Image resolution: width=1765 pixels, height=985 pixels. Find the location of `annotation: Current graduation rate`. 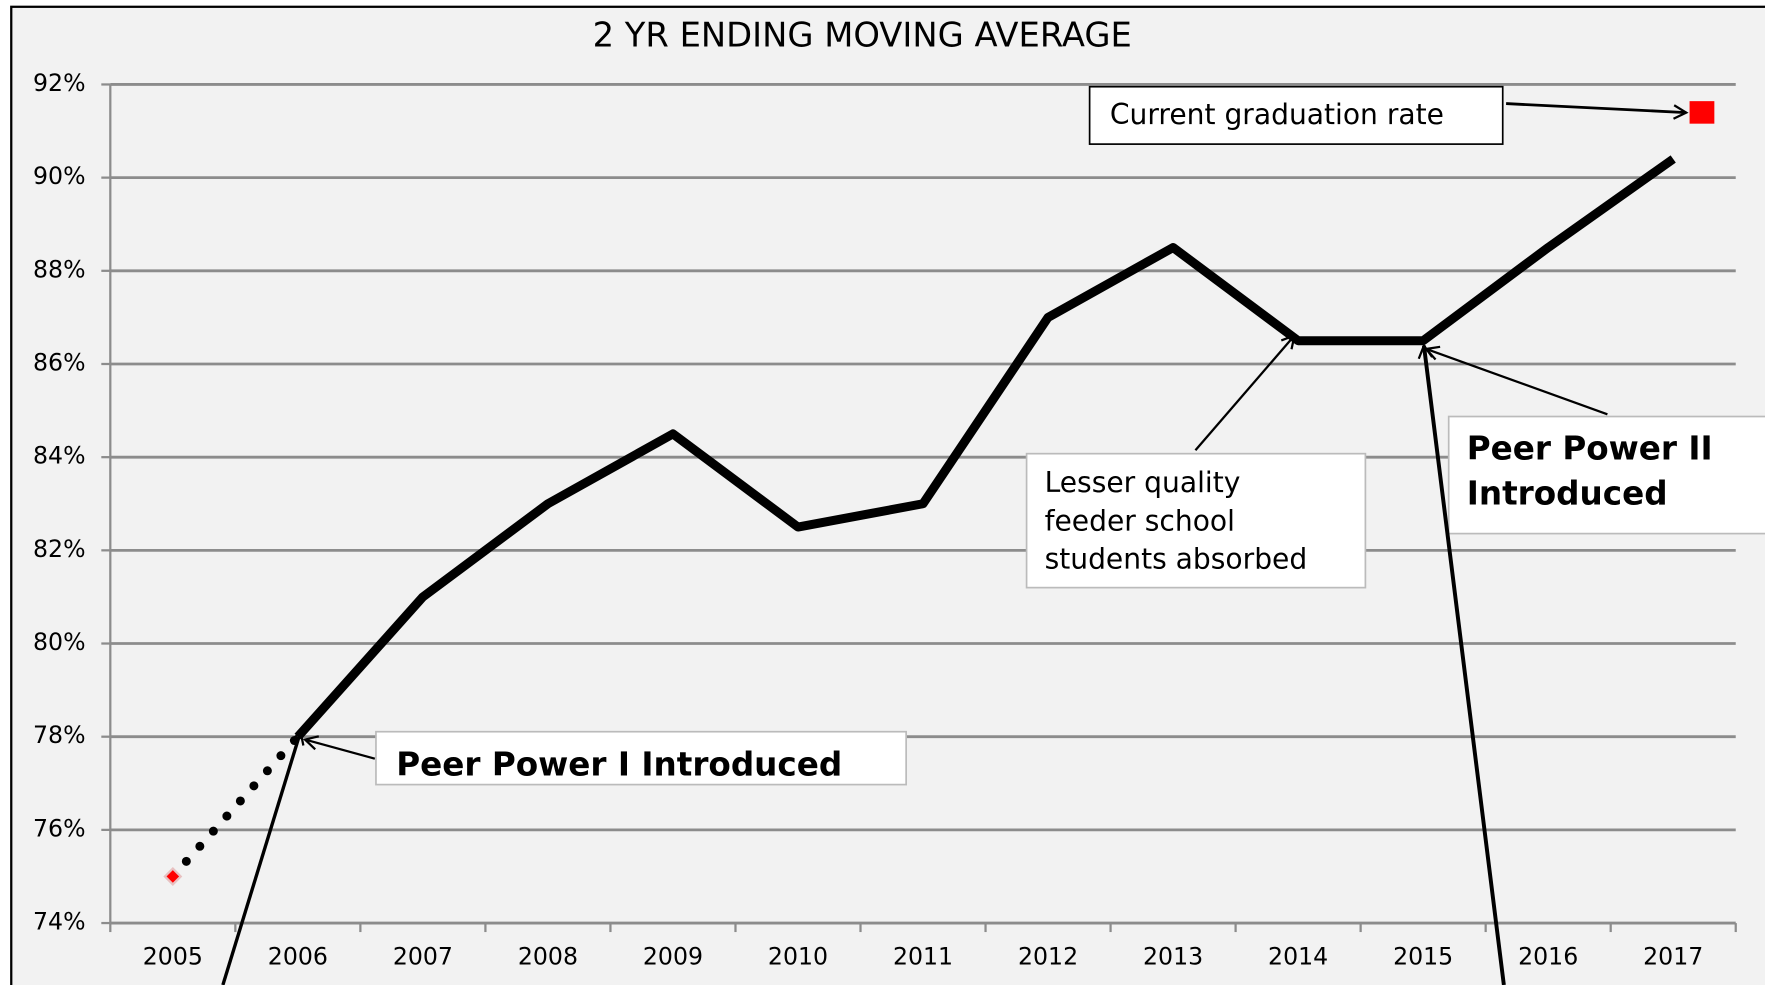

annotation: Current graduation rate is located at coordinates (1277, 114).